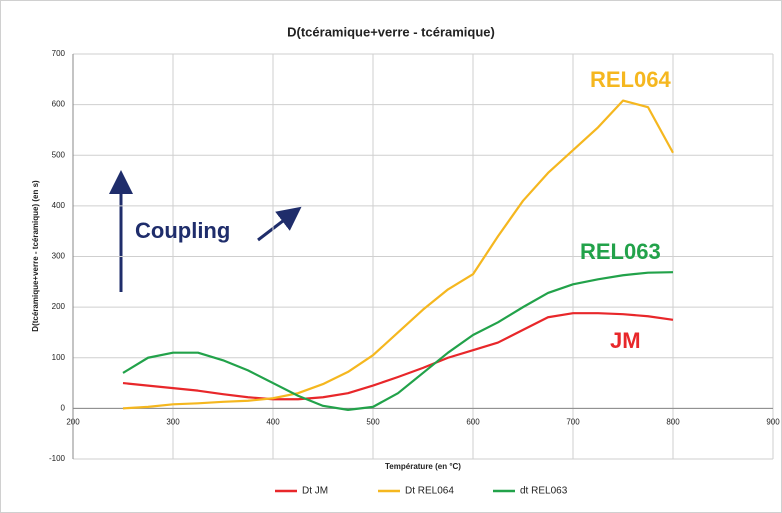 The height and width of the screenshot is (513, 782). I want to click on y-tick-label: 300, so click(59, 256).